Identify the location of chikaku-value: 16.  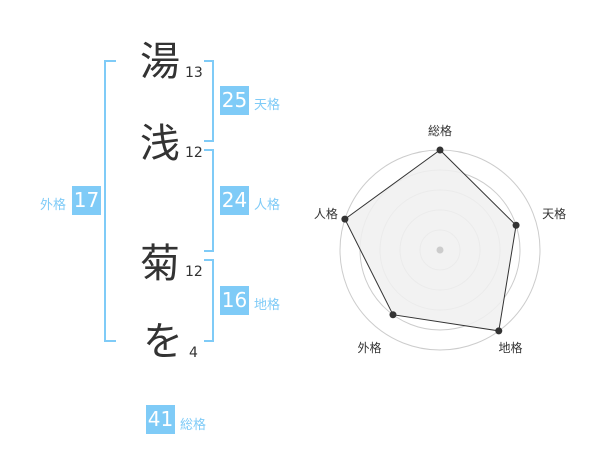
(234, 300).